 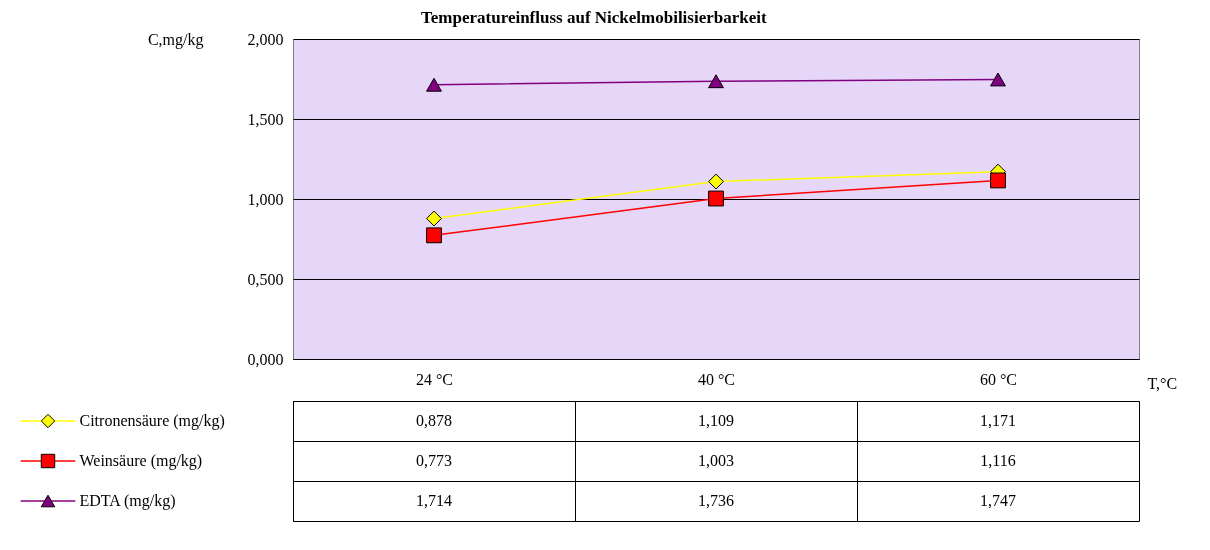 I want to click on legend-label: Weinsäure (mg/kg), so click(x=141, y=461).